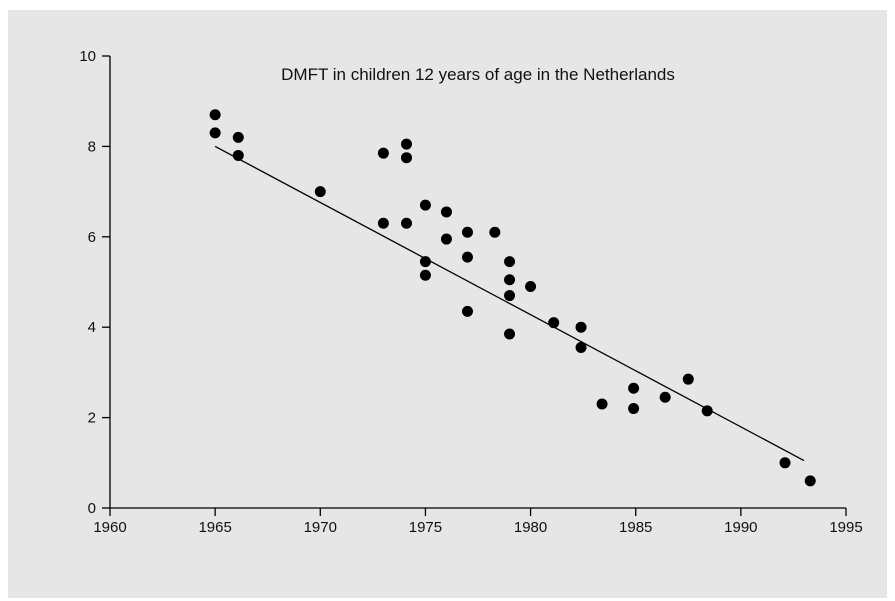 Image resolution: width=895 pixels, height=601 pixels. What do you see at coordinates (87, 56) in the screenshot?
I see `y-tick-label: 10` at bounding box center [87, 56].